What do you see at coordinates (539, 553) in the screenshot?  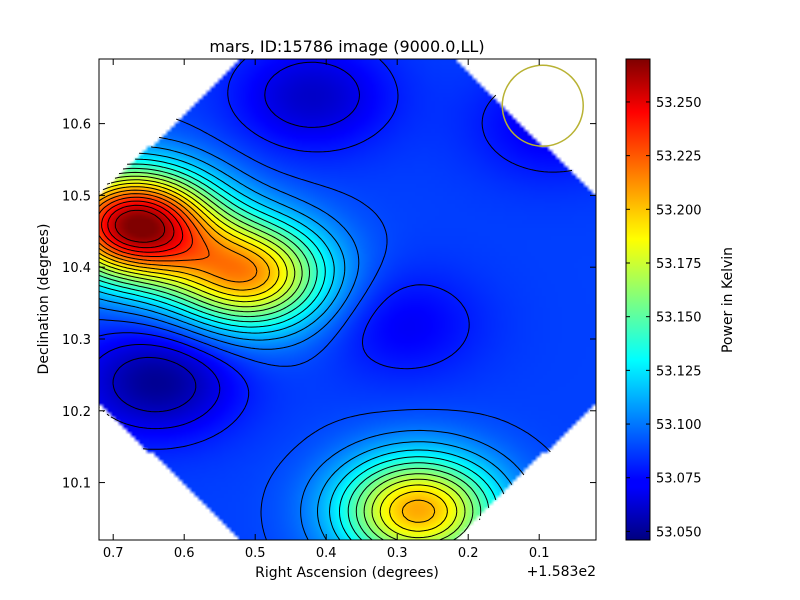 I see `x-tick-label: 0.1` at bounding box center [539, 553].